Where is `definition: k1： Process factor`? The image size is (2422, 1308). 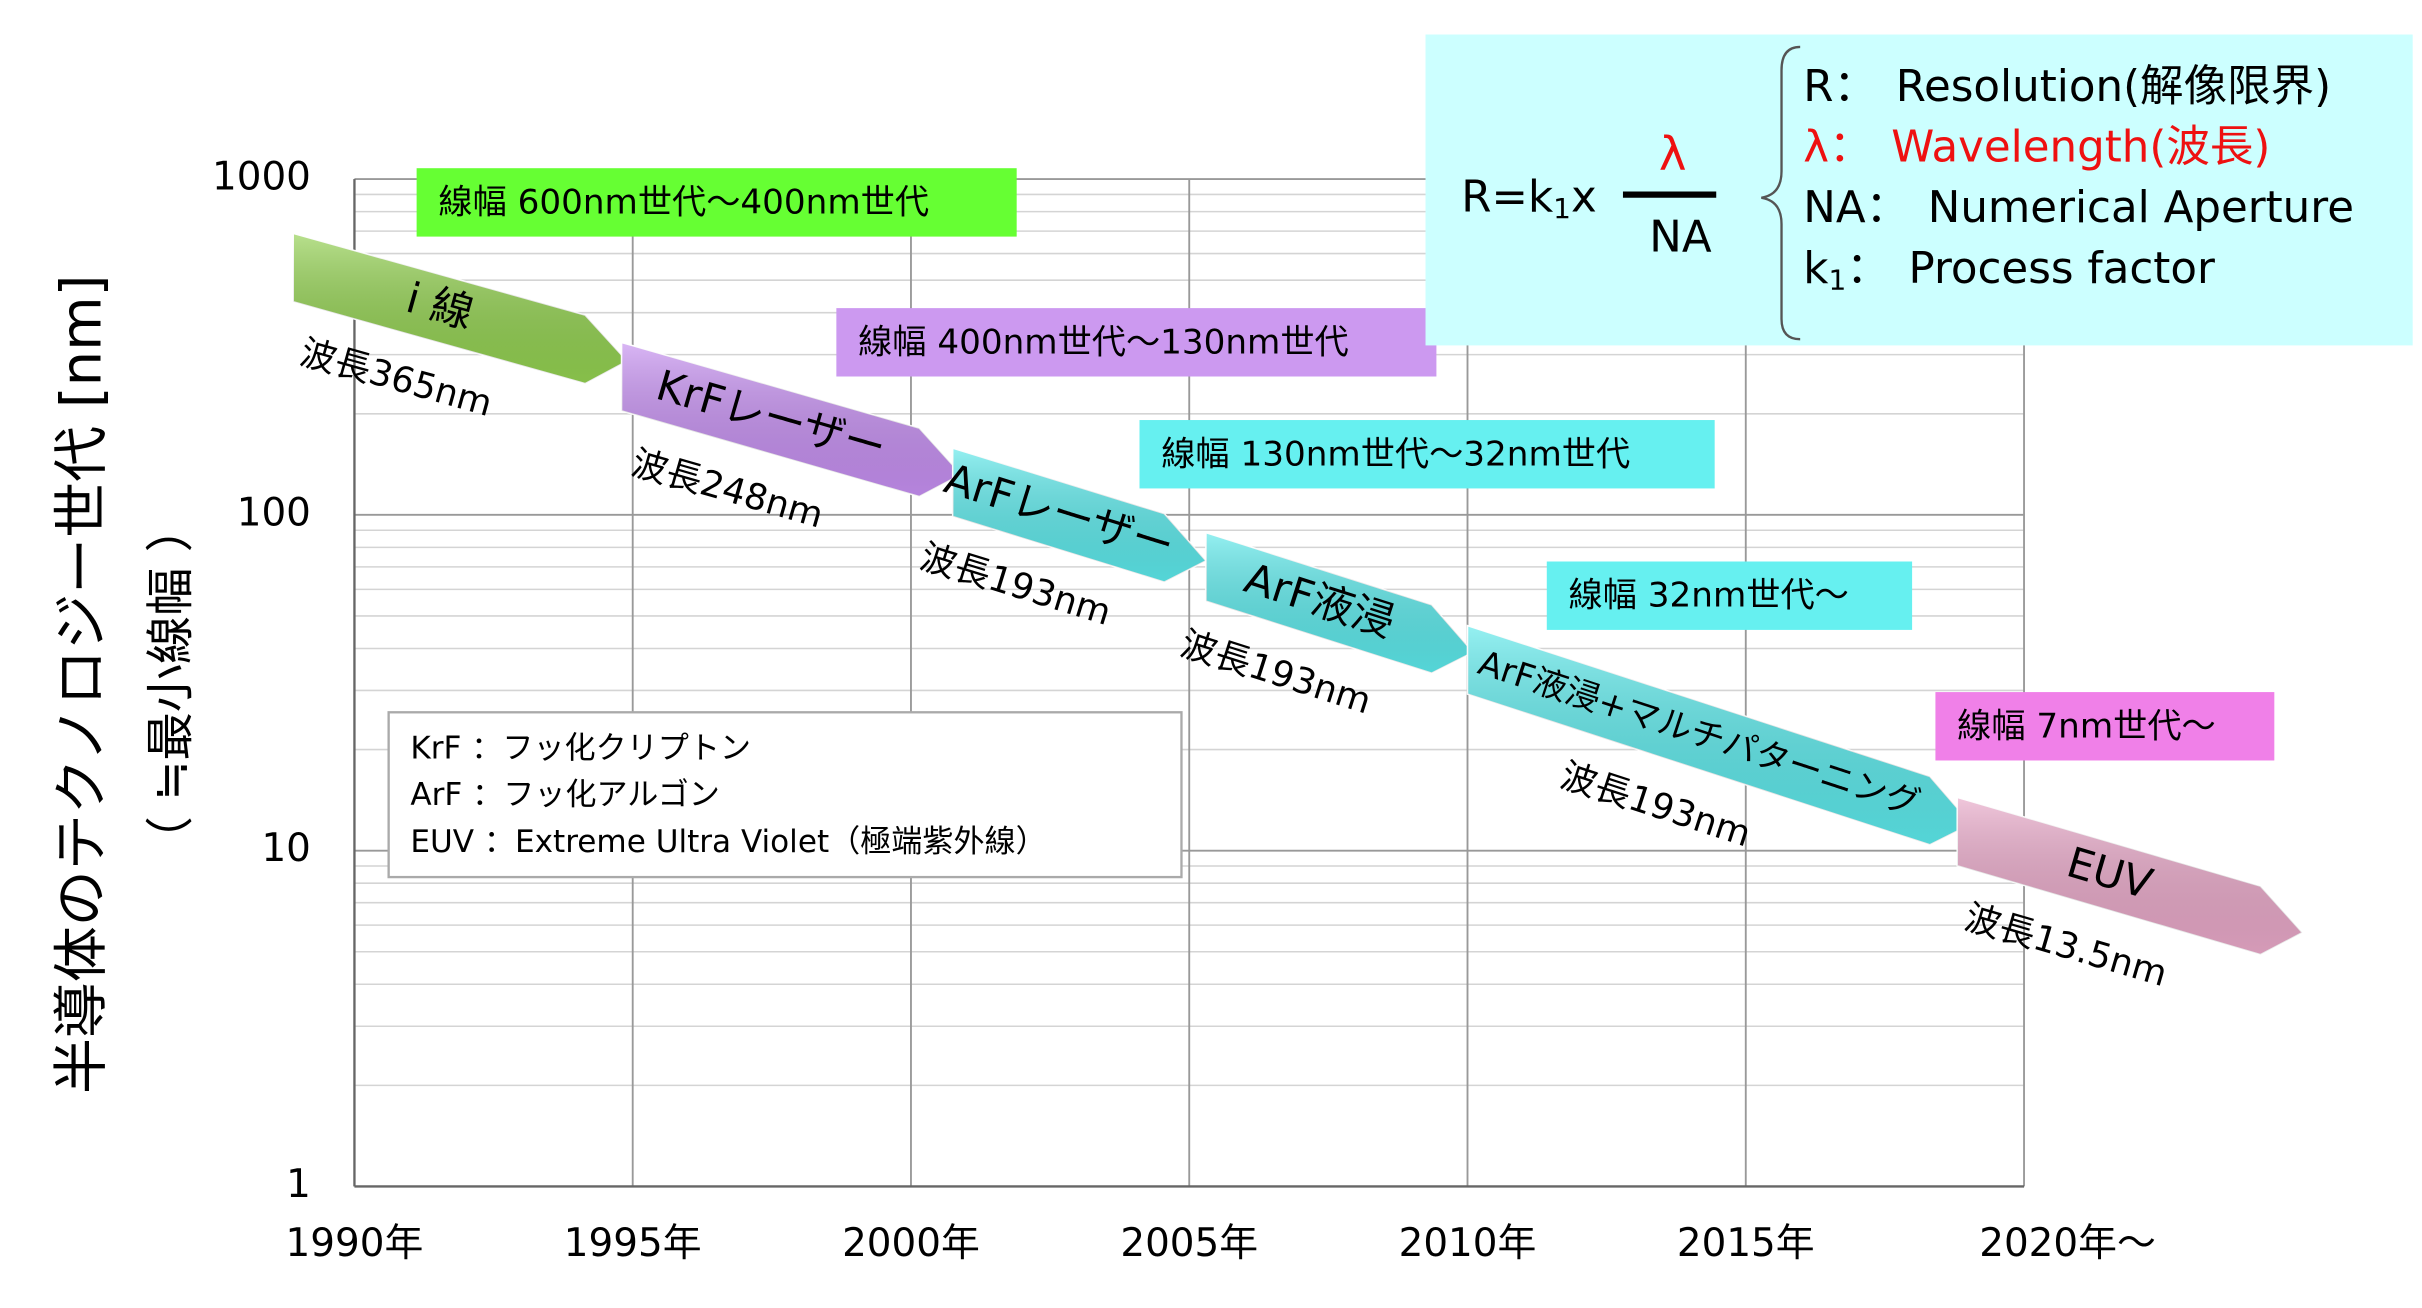
definition: k1： Process factor is located at coordinates (2009, 270).